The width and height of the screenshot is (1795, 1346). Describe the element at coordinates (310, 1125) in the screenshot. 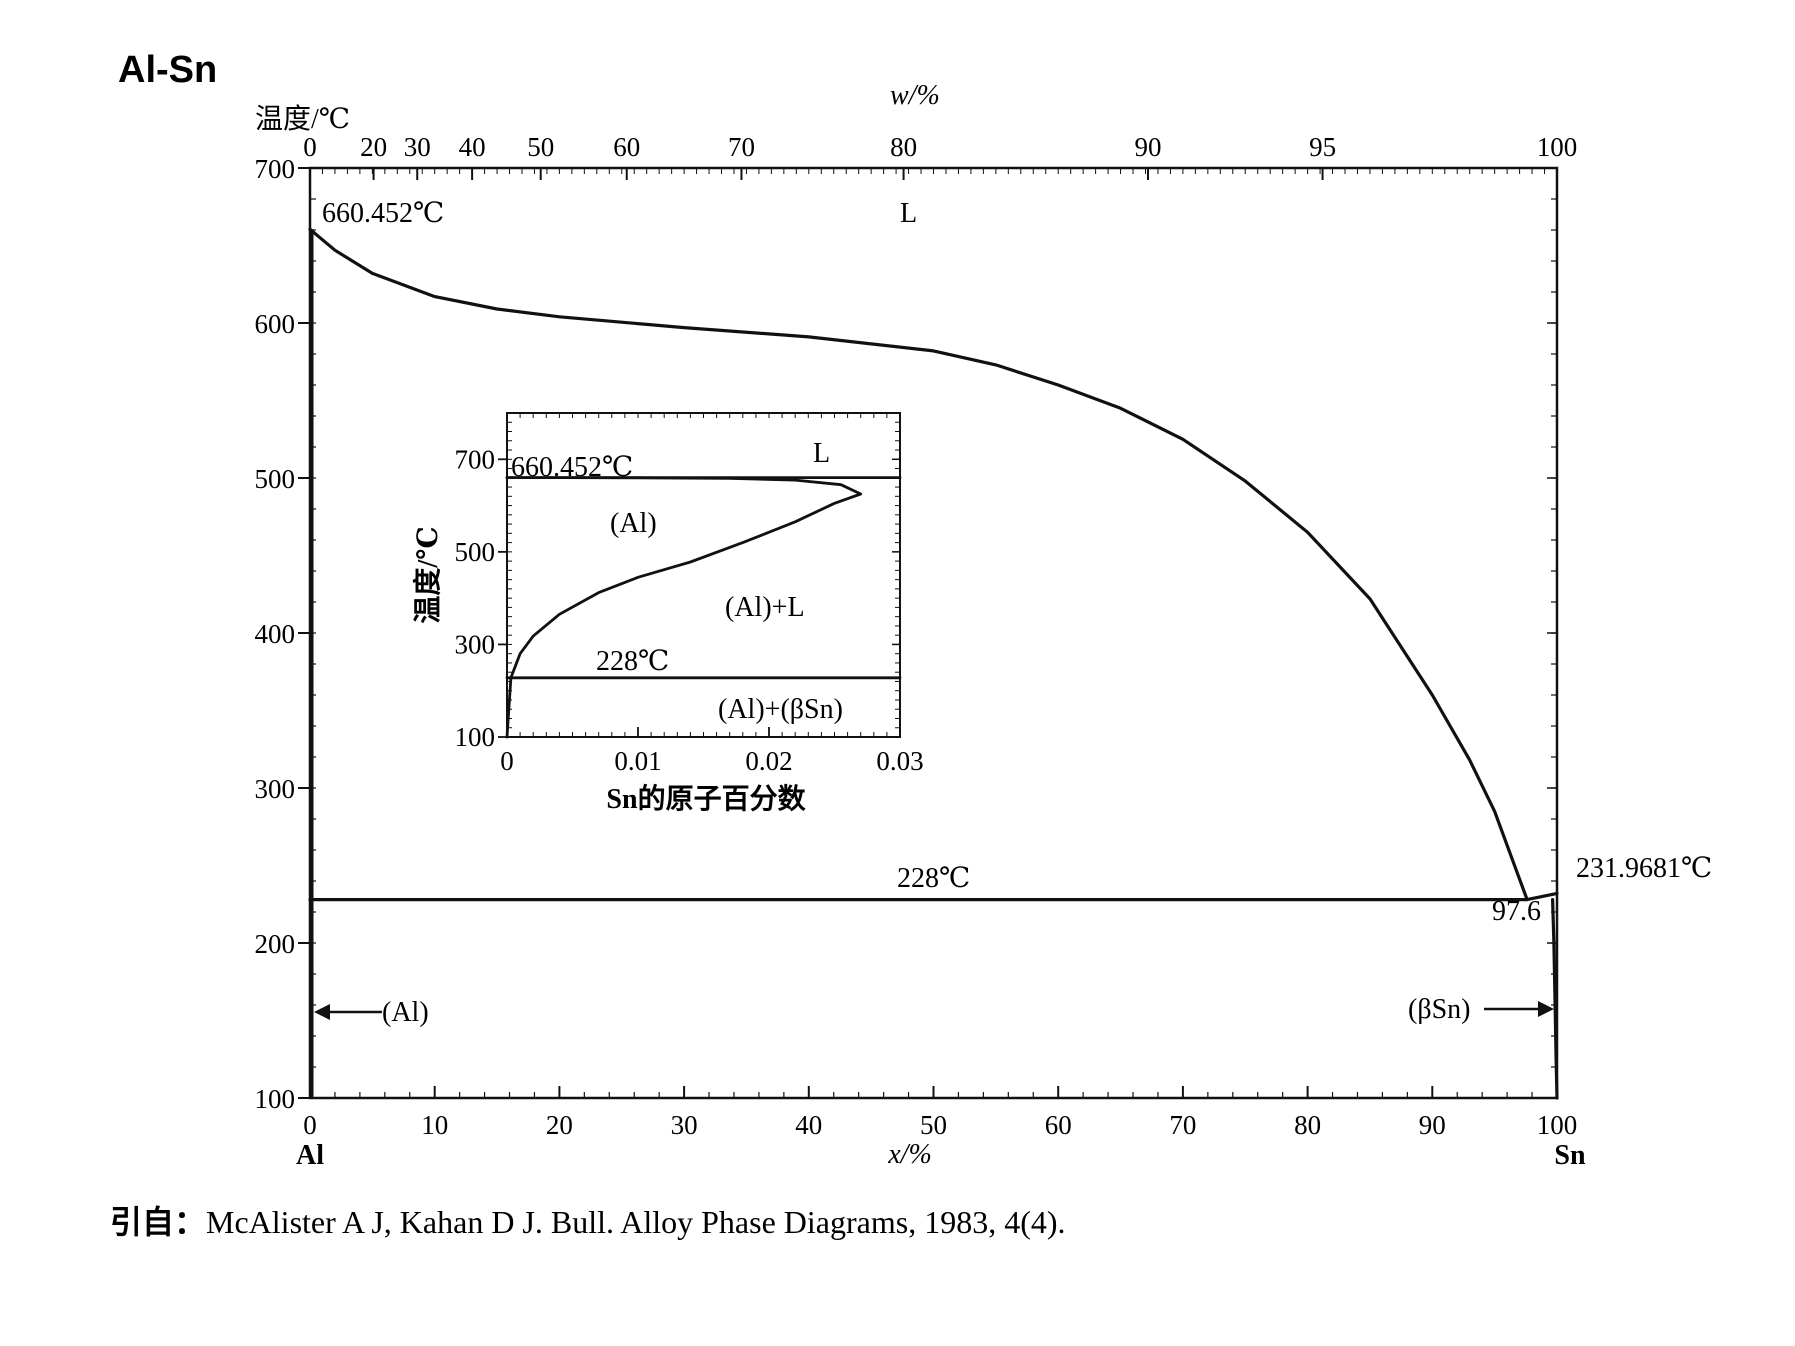

I see `main-x-tick-label: 0` at that location.